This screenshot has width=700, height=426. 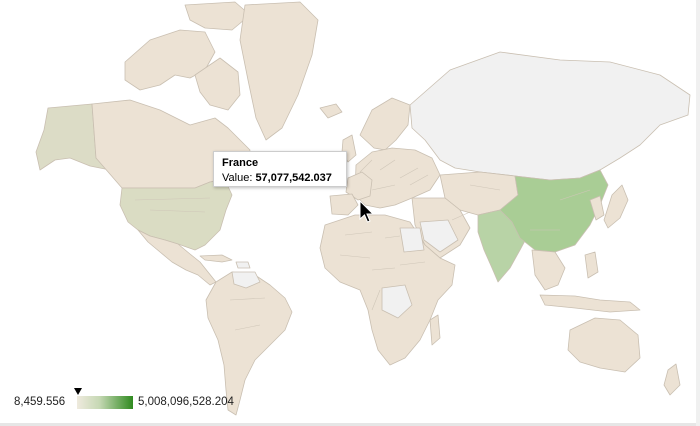 What do you see at coordinates (217, 84) in the screenshot?
I see `region-baffin-island` at bounding box center [217, 84].